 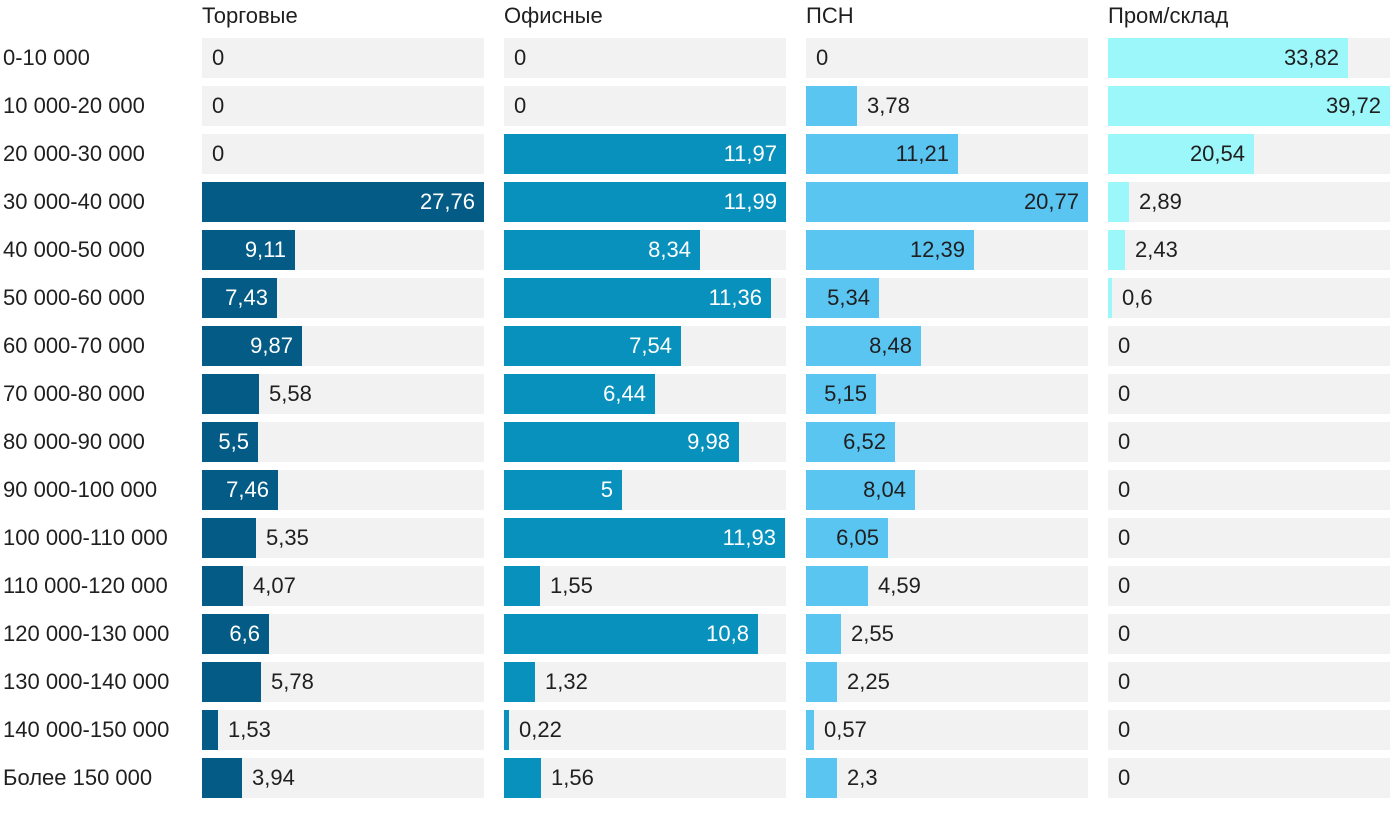 What do you see at coordinates (735, 297) in the screenshot?
I see `data-label: 11,36` at bounding box center [735, 297].